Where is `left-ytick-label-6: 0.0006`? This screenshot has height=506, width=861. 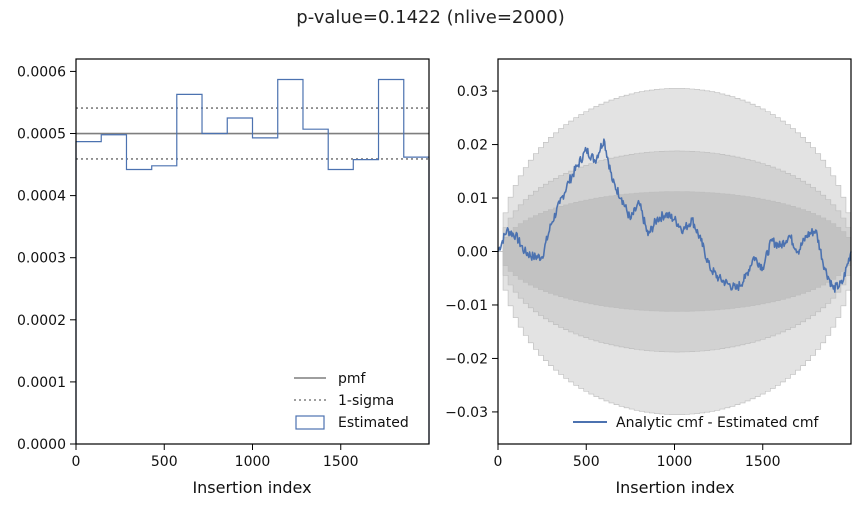 left-ytick-label-6: 0.0006 is located at coordinates (41, 72).